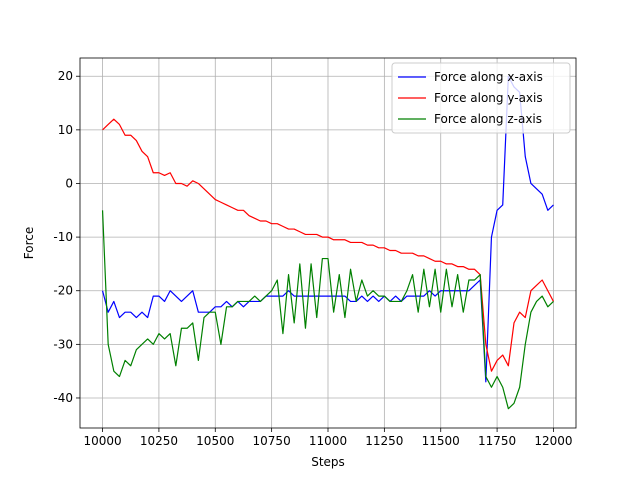 This screenshot has height=480, width=640. What do you see at coordinates (488, 119) in the screenshot?
I see `legend-label: Force along z-axis` at bounding box center [488, 119].